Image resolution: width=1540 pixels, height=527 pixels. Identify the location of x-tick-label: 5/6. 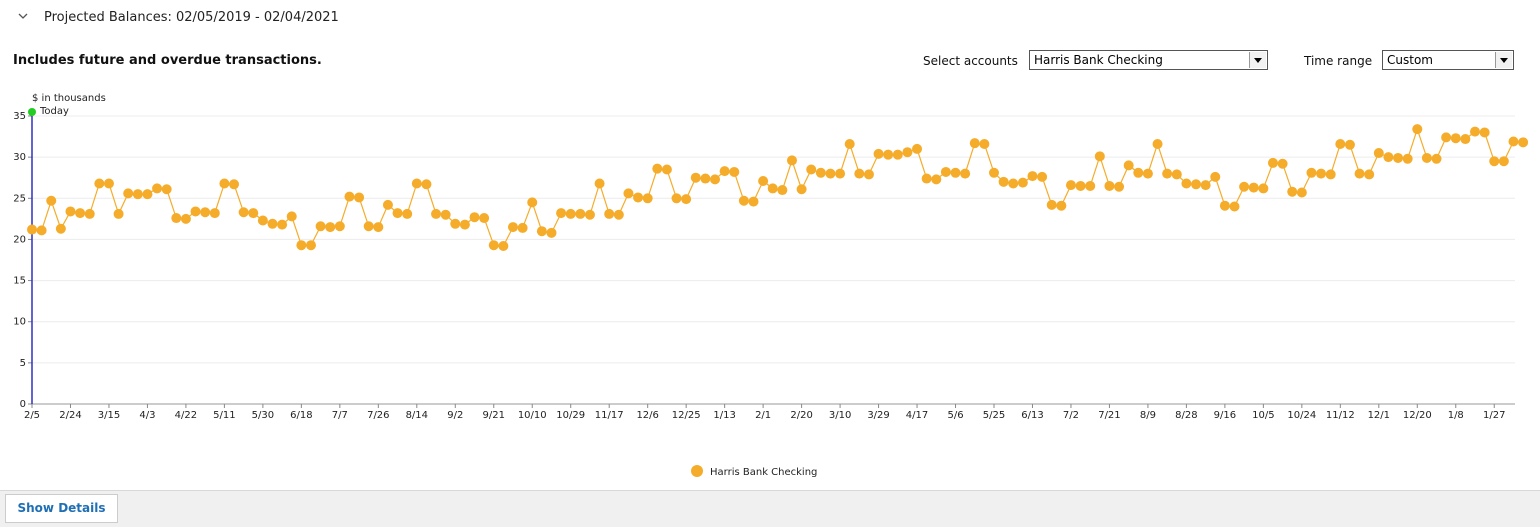
(955, 415).